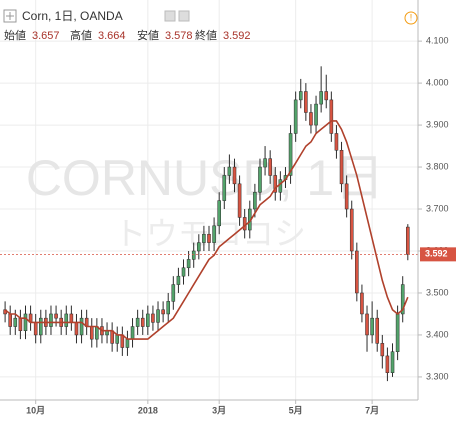  What do you see at coordinates (437, 41) in the screenshot?
I see `y-tick-label: 4.100` at bounding box center [437, 41].